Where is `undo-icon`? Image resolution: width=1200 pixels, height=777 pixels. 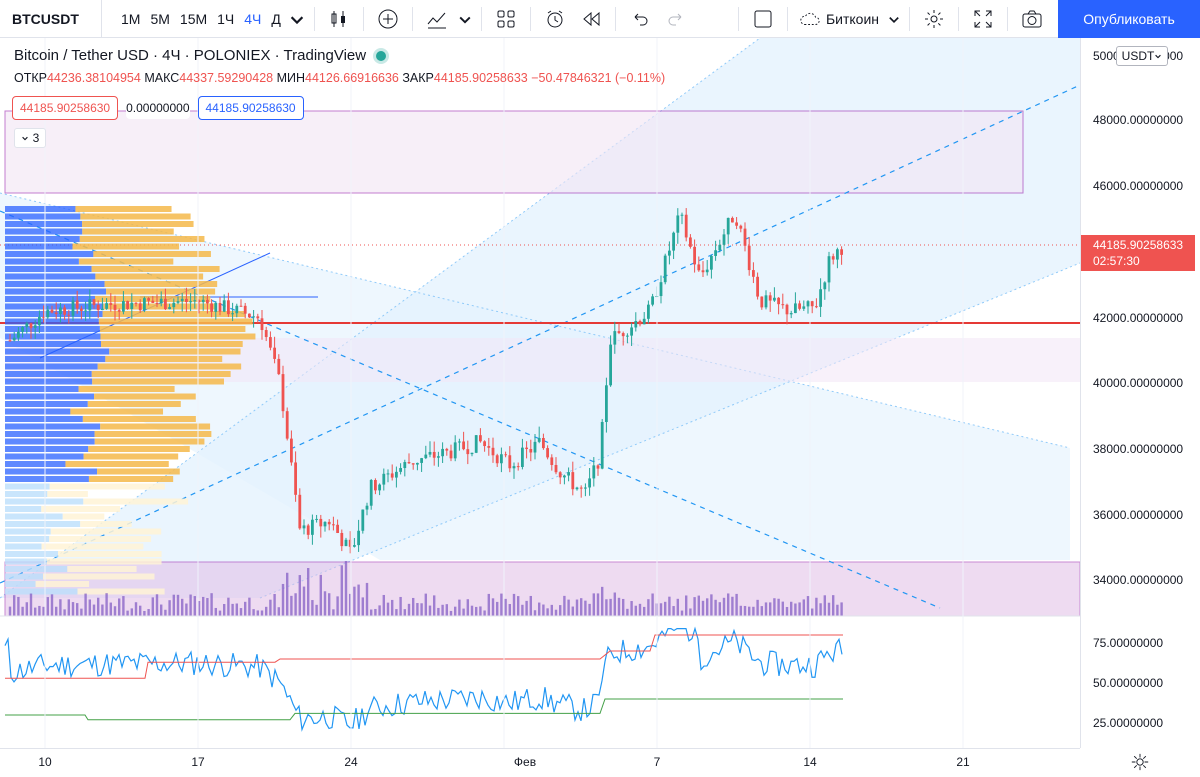
undo-icon is located at coordinates (640, 19).